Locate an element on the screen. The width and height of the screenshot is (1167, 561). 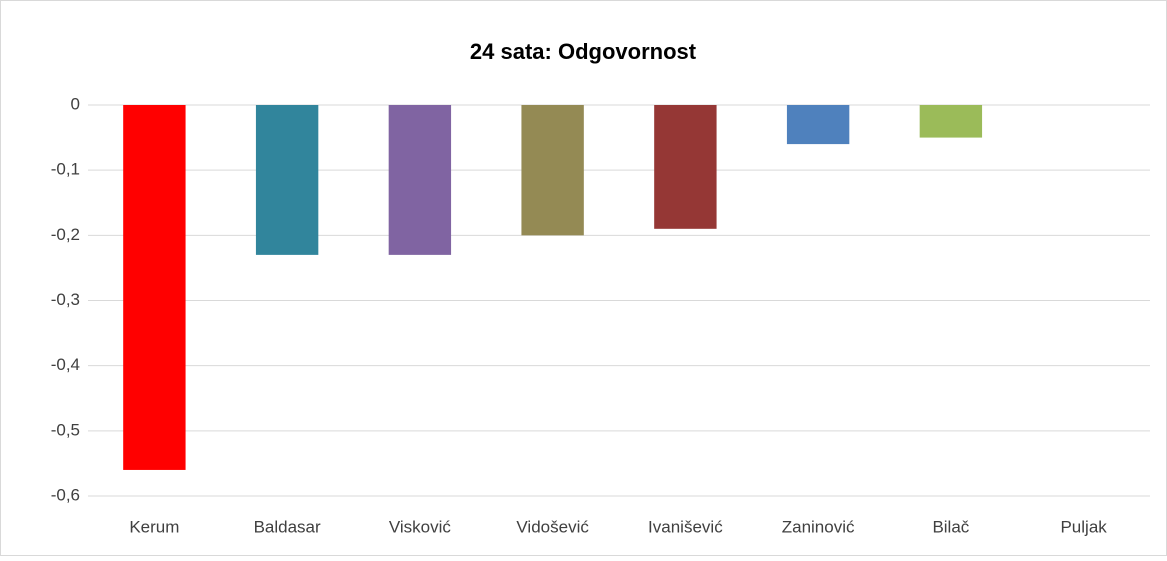
y-tick-label: 0 is located at coordinates (75, 103).